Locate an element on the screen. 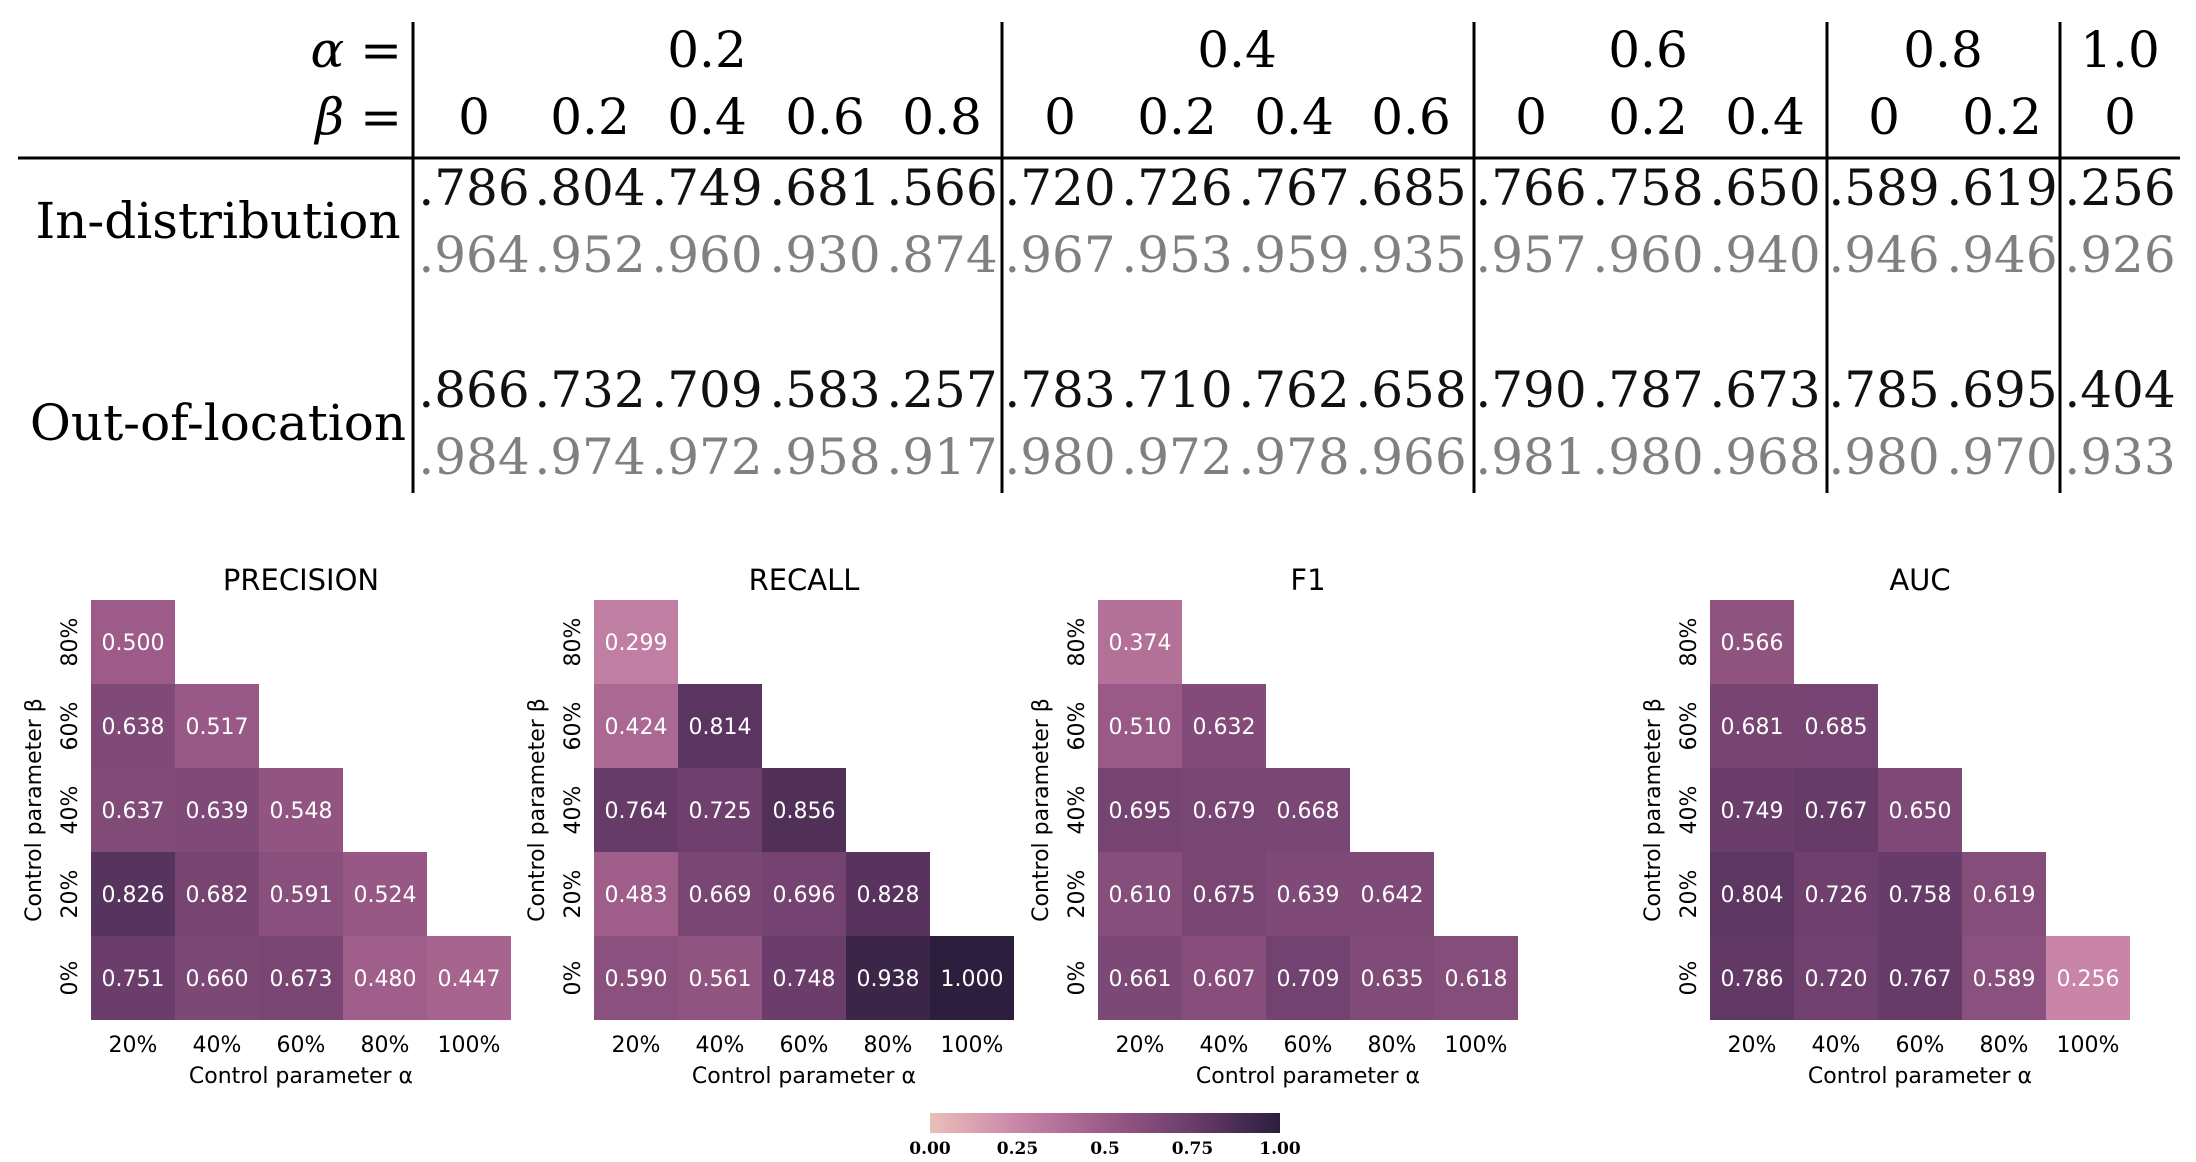 The height and width of the screenshot is (1162, 2196). y-tick-label: 0% is located at coordinates (1077, 978).